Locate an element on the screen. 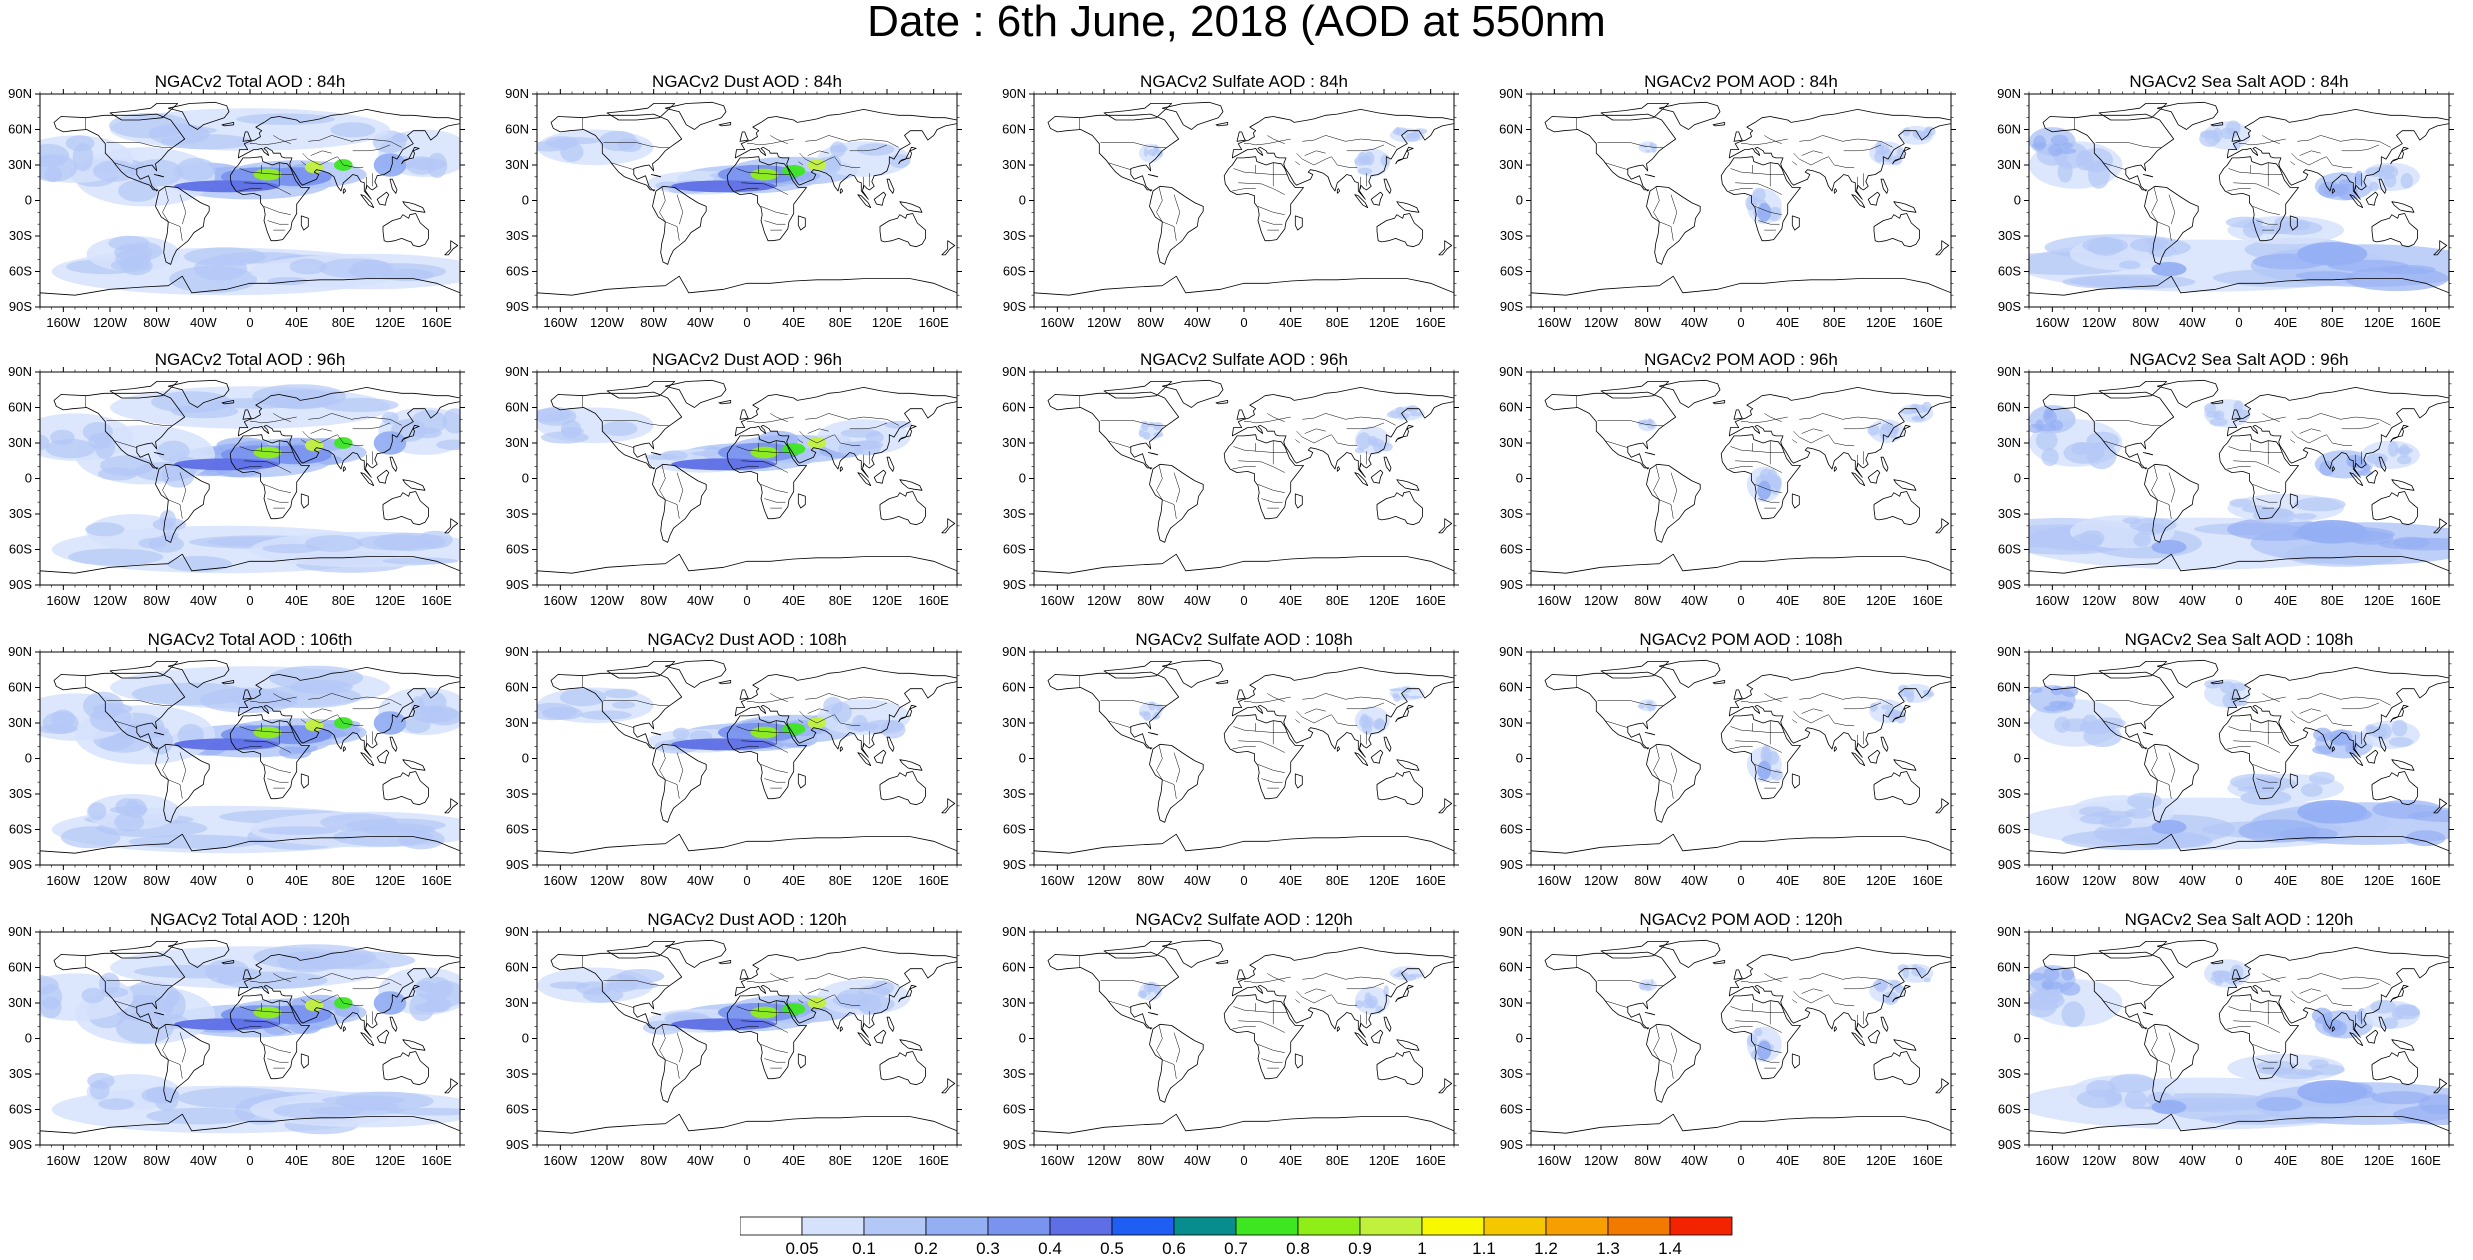  aod-field is located at coordinates (250, 758).